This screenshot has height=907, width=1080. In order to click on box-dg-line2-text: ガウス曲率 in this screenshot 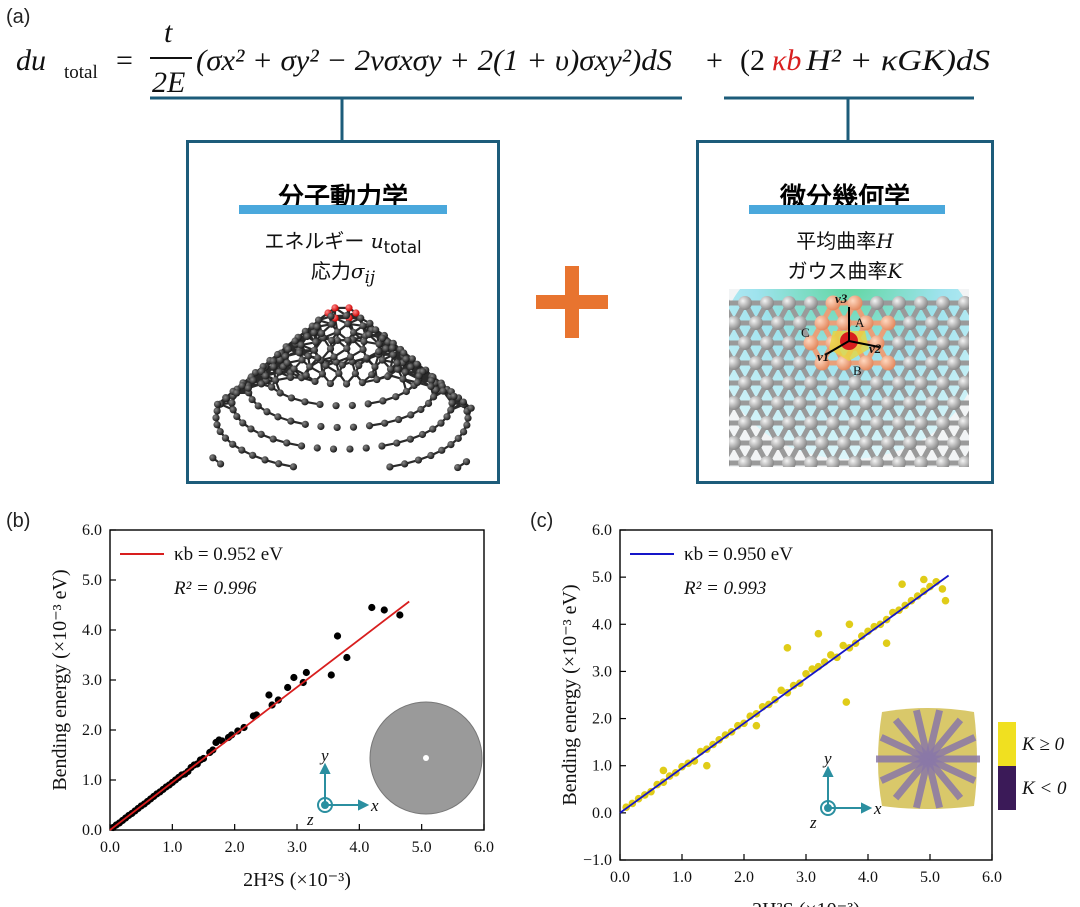, I will do `click(837, 271)`.